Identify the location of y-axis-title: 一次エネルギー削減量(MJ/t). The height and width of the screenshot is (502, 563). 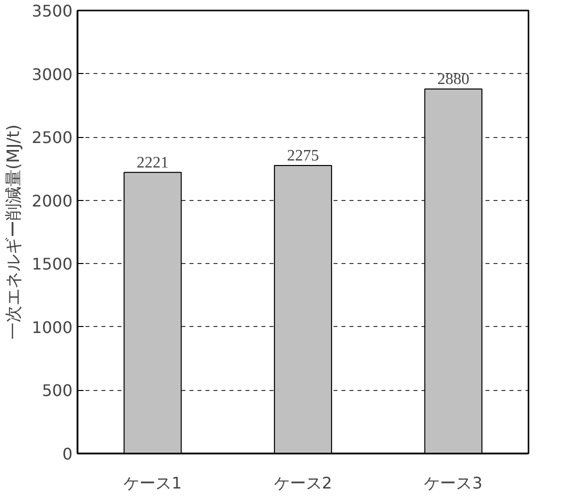
(14, 232).